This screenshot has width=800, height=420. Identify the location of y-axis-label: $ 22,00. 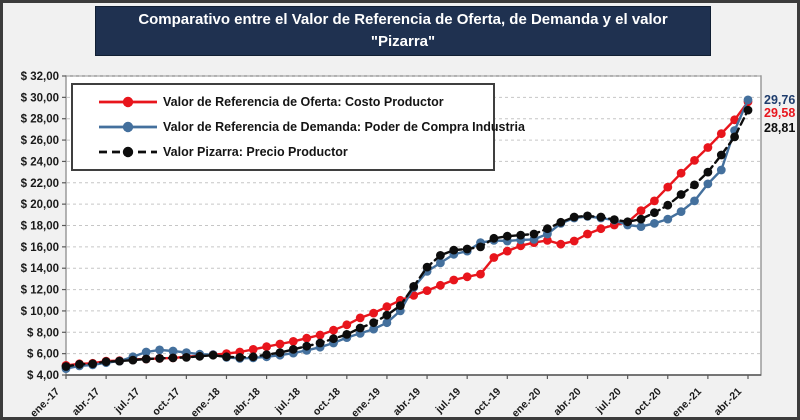
(40, 184).